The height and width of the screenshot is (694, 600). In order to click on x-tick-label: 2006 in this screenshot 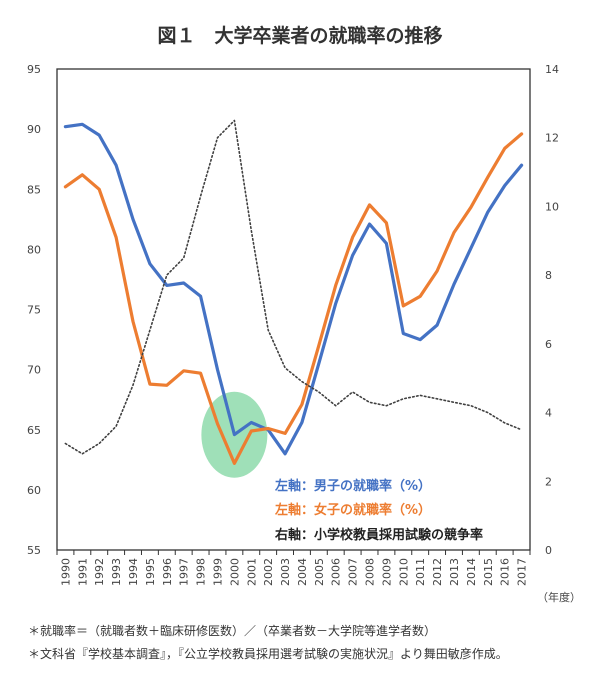, I will do `click(336, 572)`.